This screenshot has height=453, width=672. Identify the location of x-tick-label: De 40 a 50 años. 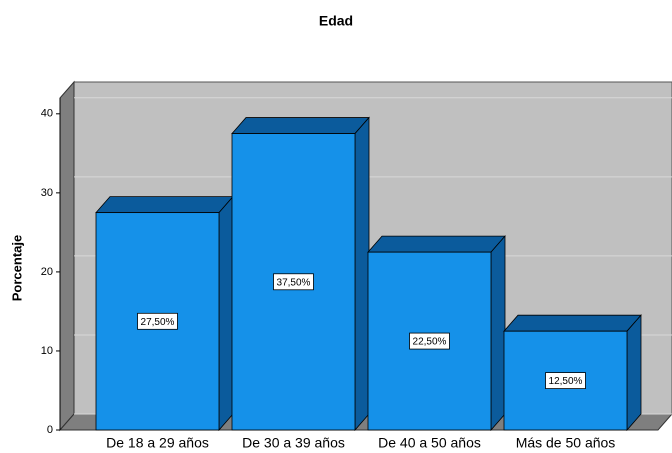
(429, 443).